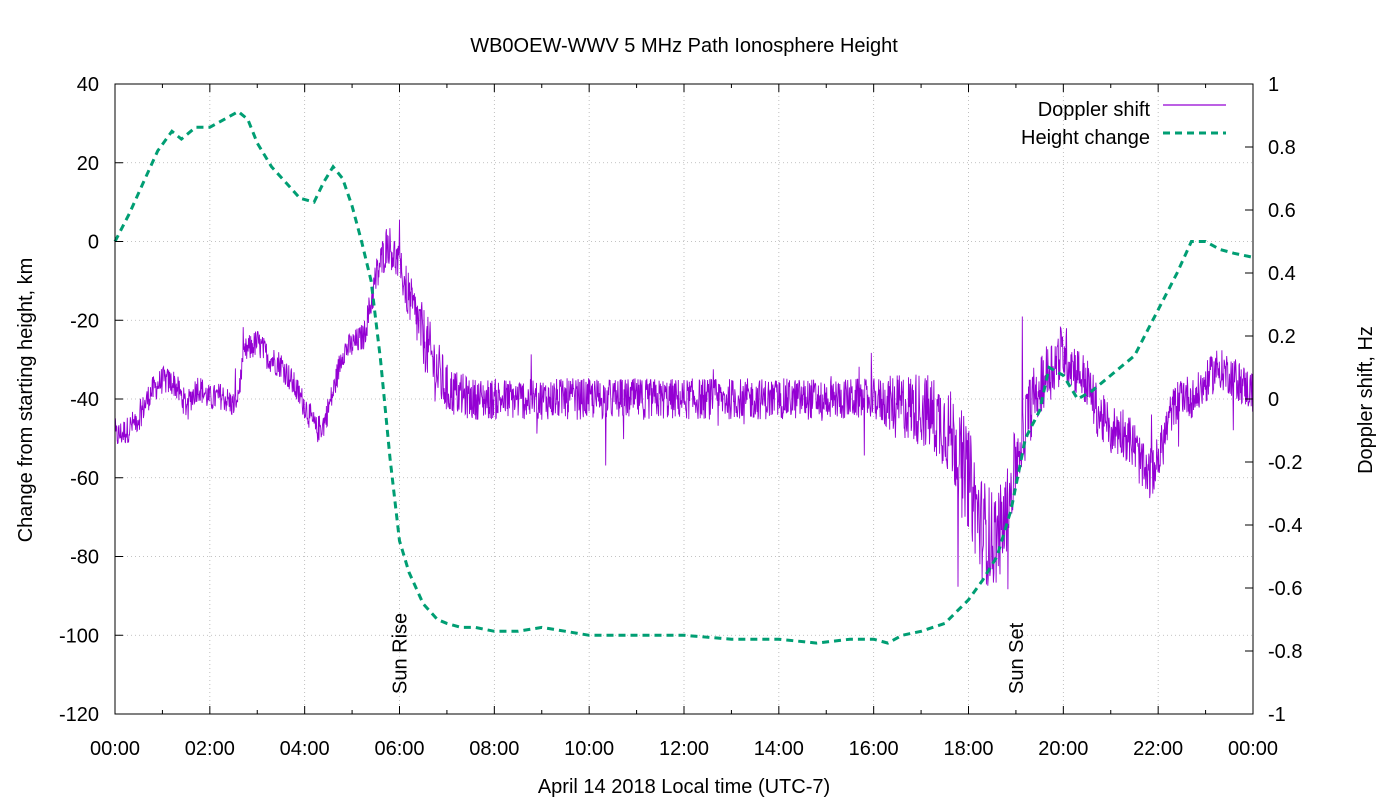  I want to click on y-left-tick-label: -80, so click(84, 558).